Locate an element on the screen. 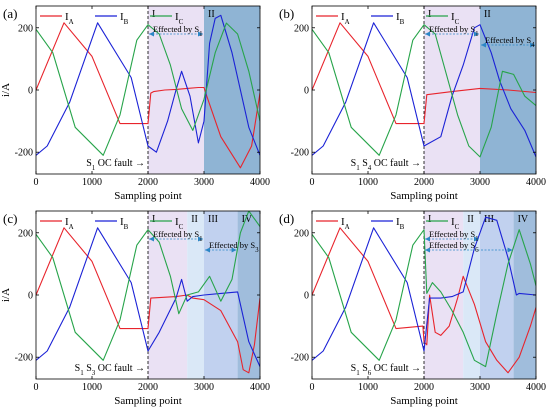  fault-label: S1 S6 OC fault → is located at coordinates (386, 370).